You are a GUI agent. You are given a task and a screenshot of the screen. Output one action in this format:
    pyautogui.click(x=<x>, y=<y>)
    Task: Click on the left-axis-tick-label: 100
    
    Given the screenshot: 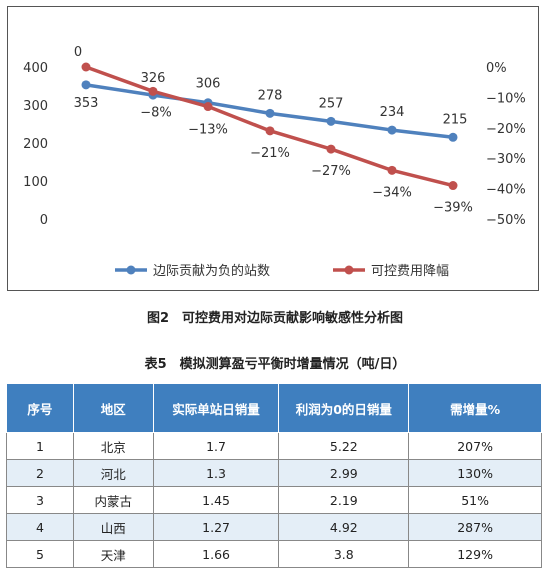 What is the action you would take?
    pyautogui.click(x=35, y=182)
    